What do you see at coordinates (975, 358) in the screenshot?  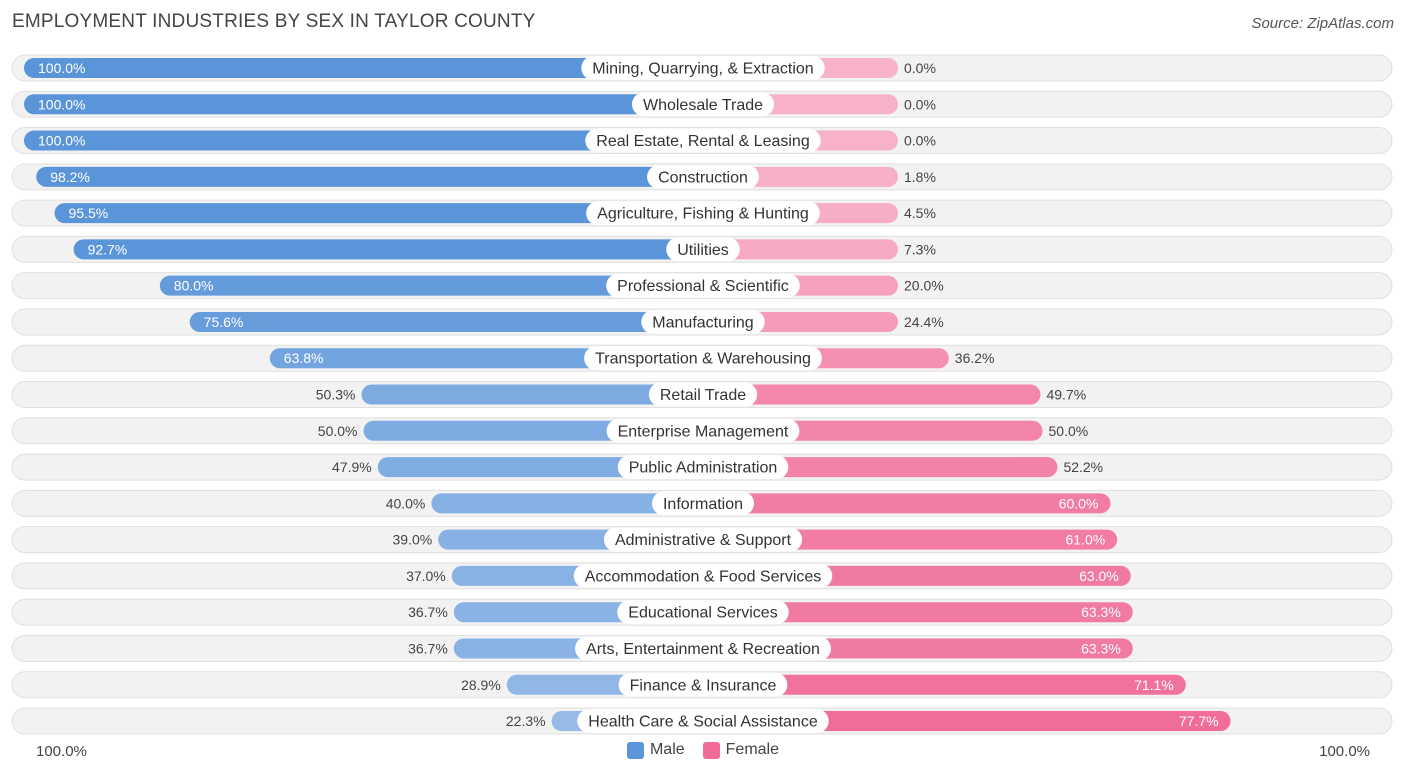 I see `female-value-label: 36.2%` at bounding box center [975, 358].